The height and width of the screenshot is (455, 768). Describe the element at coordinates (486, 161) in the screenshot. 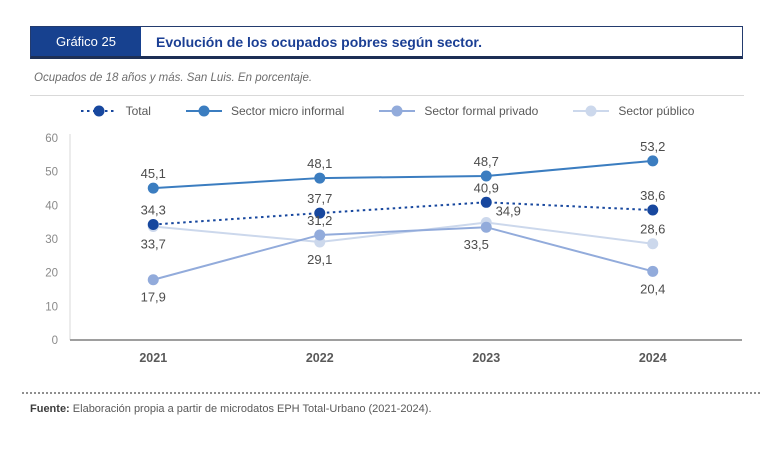

I see `data-label-sector-micro-informal: 48,7` at that location.